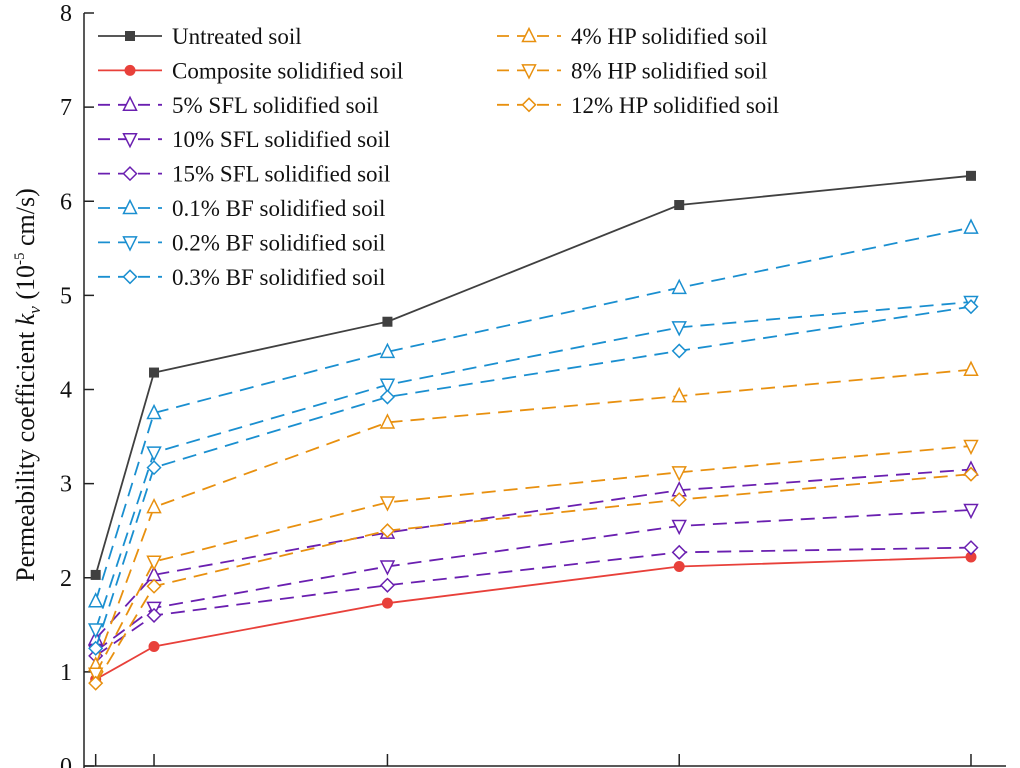 The height and width of the screenshot is (768, 1020). Describe the element at coordinates (278, 277) in the screenshot. I see `legend-label: 0.3% BF solidified soil` at that location.